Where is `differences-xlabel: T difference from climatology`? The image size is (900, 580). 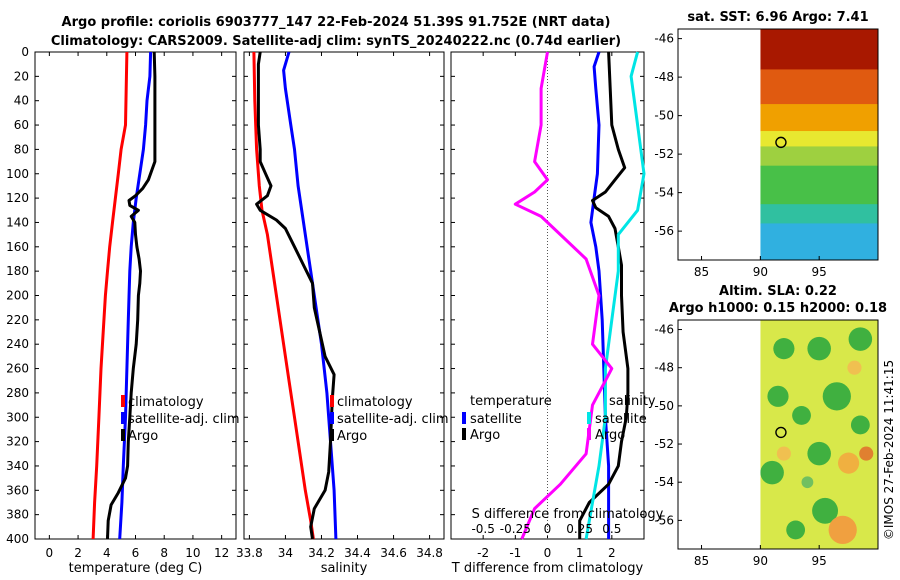 differences-xlabel: T difference from climatology is located at coordinates (547, 568).